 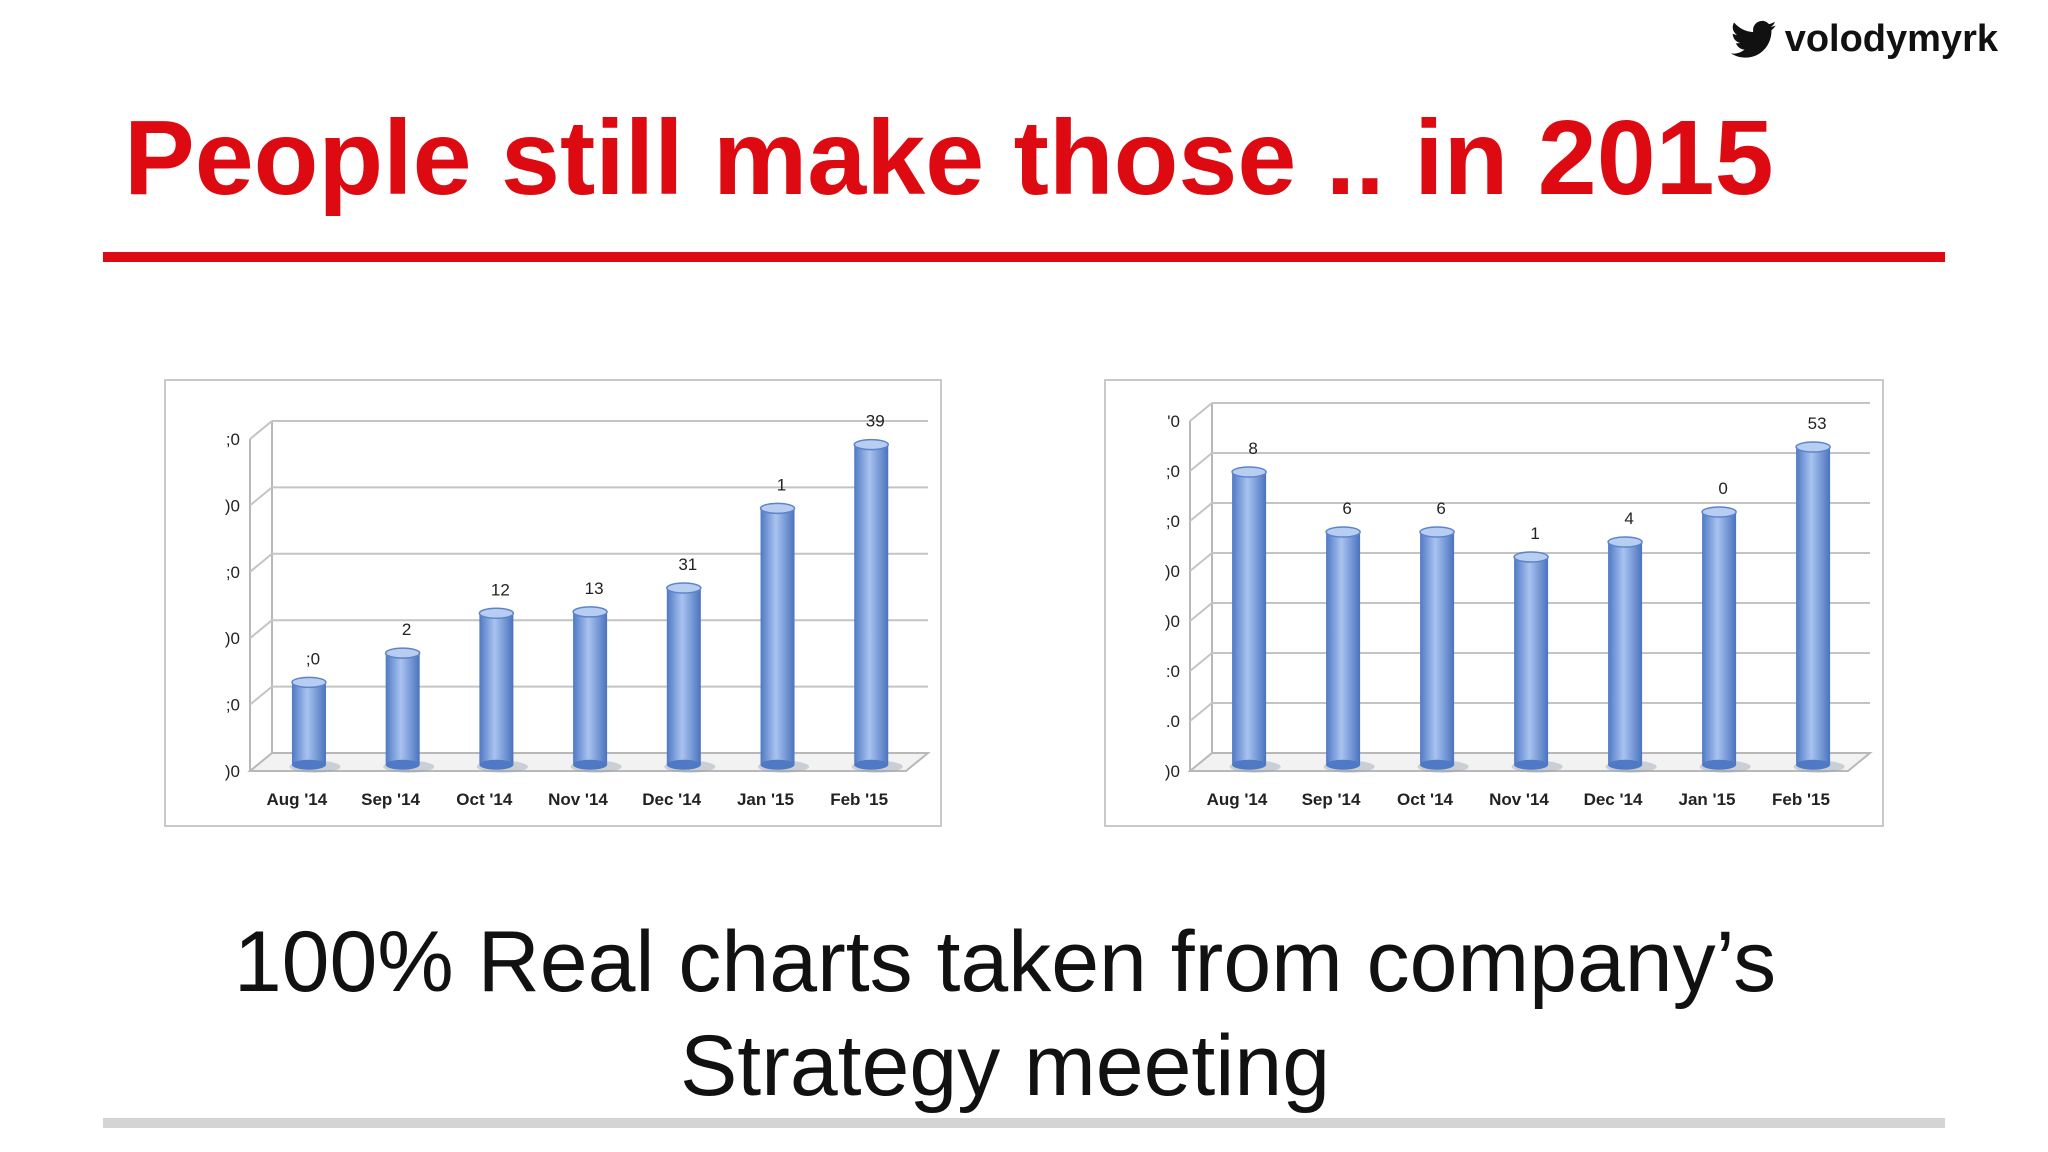 I want to click on footer-rule, so click(x=1024, y=1123).